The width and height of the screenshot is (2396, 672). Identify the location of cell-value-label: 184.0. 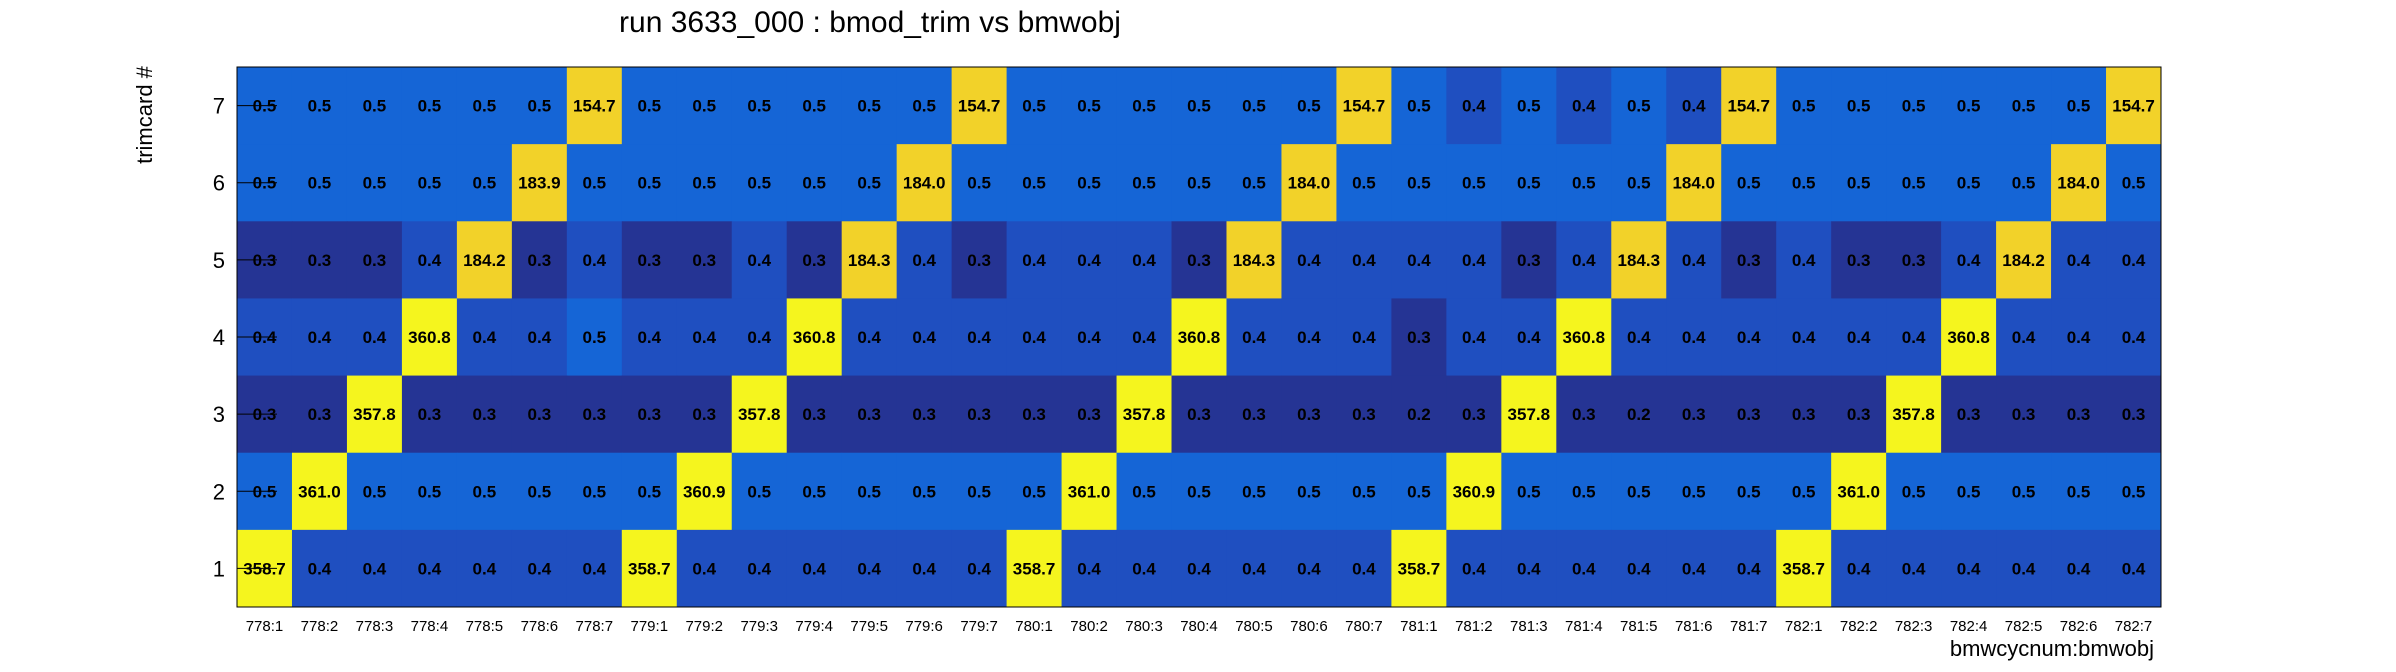
(924, 183).